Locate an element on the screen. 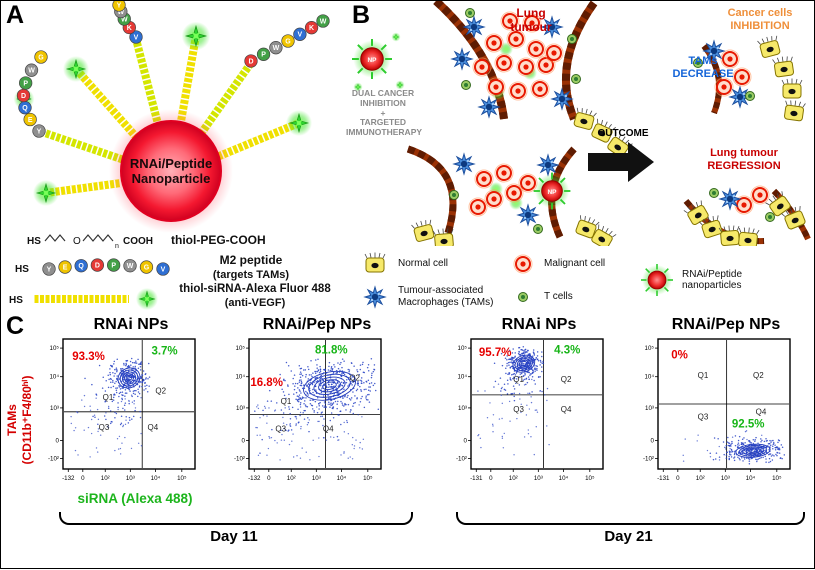  nanoparticle-core-label: RNAi/Peptide Nanoparticle is located at coordinates (171, 171).